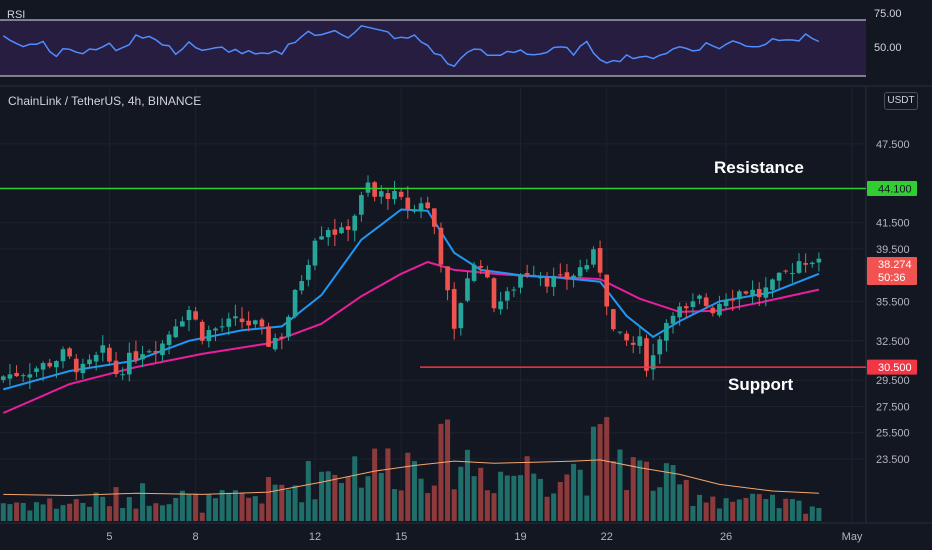 This screenshot has width=932, height=550. What do you see at coordinates (401, 537) in the screenshot?
I see `time-tick-label: 15` at bounding box center [401, 537].